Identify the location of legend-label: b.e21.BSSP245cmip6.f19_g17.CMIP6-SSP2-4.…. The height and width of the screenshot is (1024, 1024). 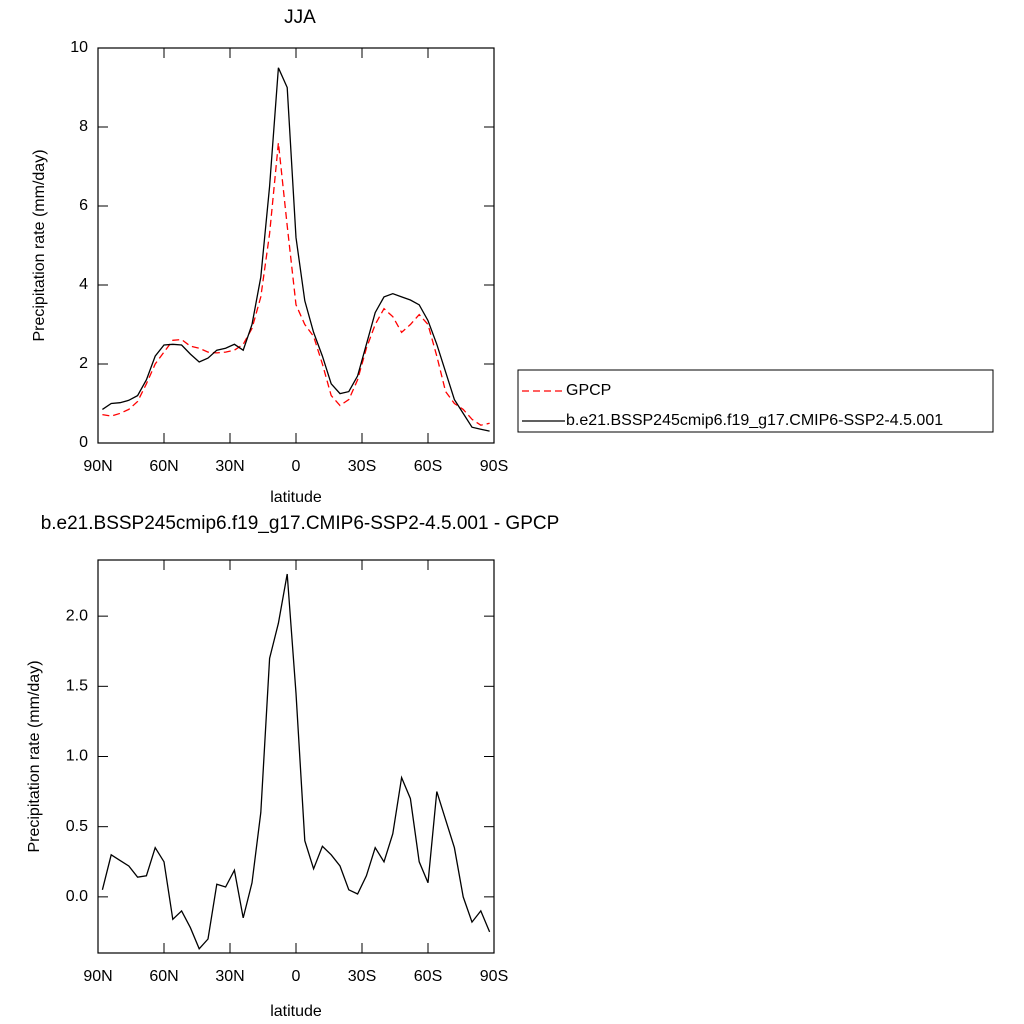
(754, 420).